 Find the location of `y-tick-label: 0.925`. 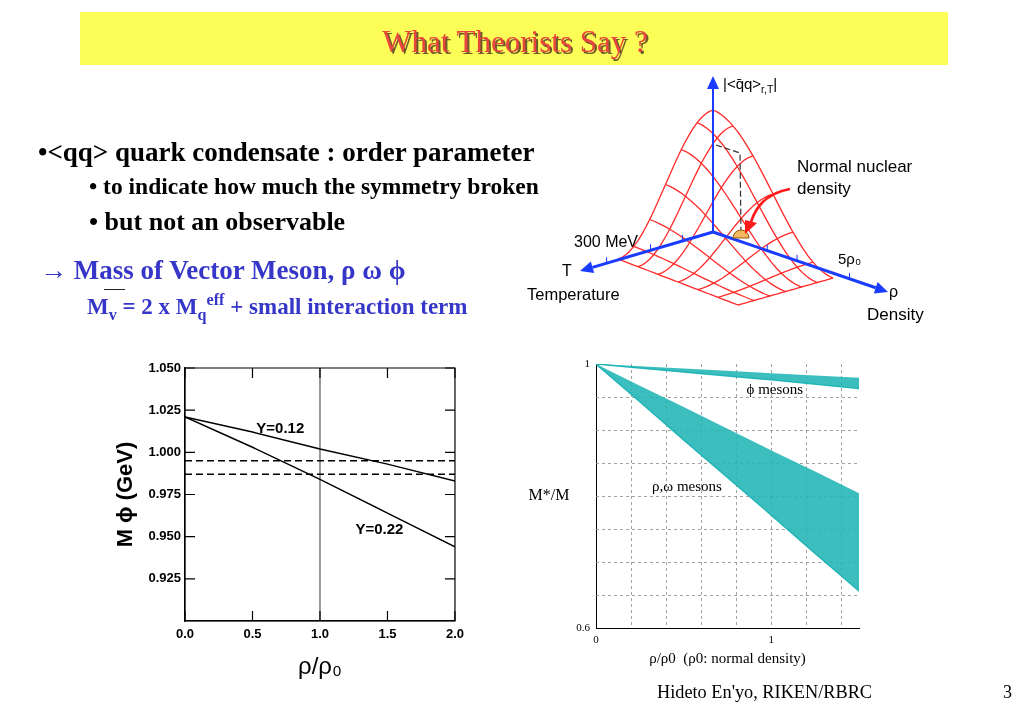

y-tick-label: 0.925 is located at coordinates (164, 578).